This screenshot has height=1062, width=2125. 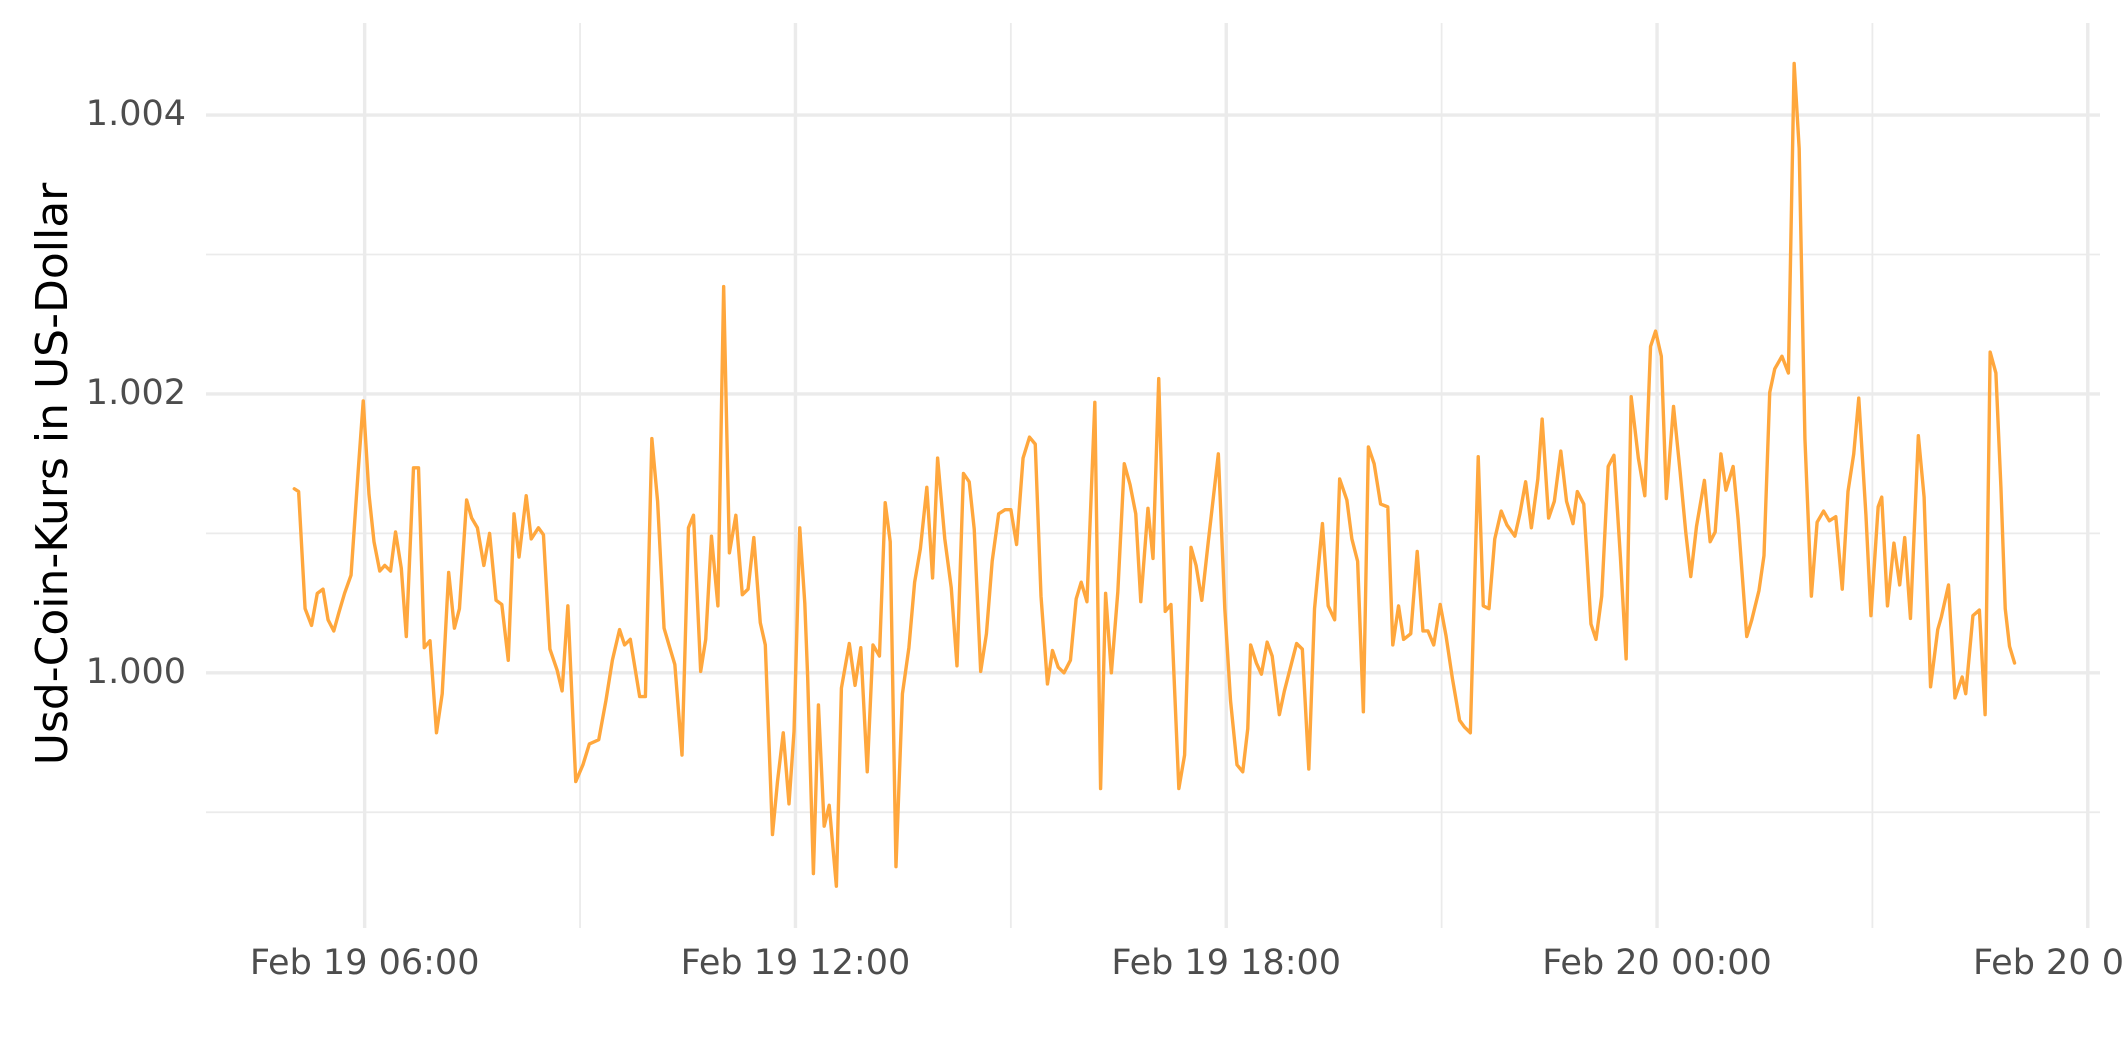 I want to click on x-tick-label: Feb 20 06:00, so click(x=2049, y=963).